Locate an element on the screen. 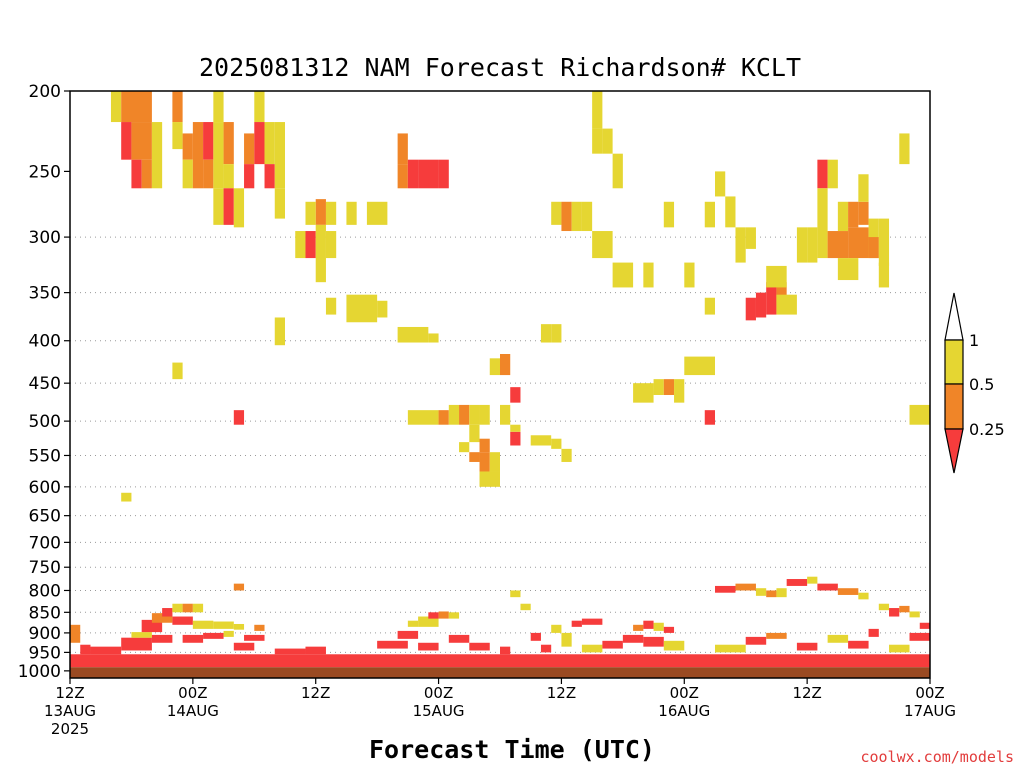 The width and height of the screenshot is (1024, 768). ground-layer is located at coordinates (500, 672).